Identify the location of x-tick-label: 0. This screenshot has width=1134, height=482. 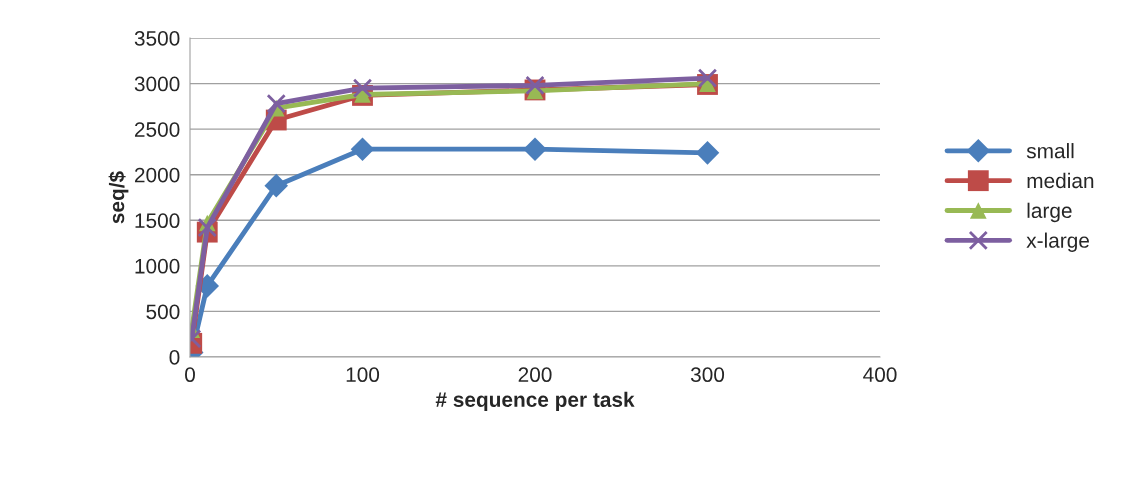
(190, 375).